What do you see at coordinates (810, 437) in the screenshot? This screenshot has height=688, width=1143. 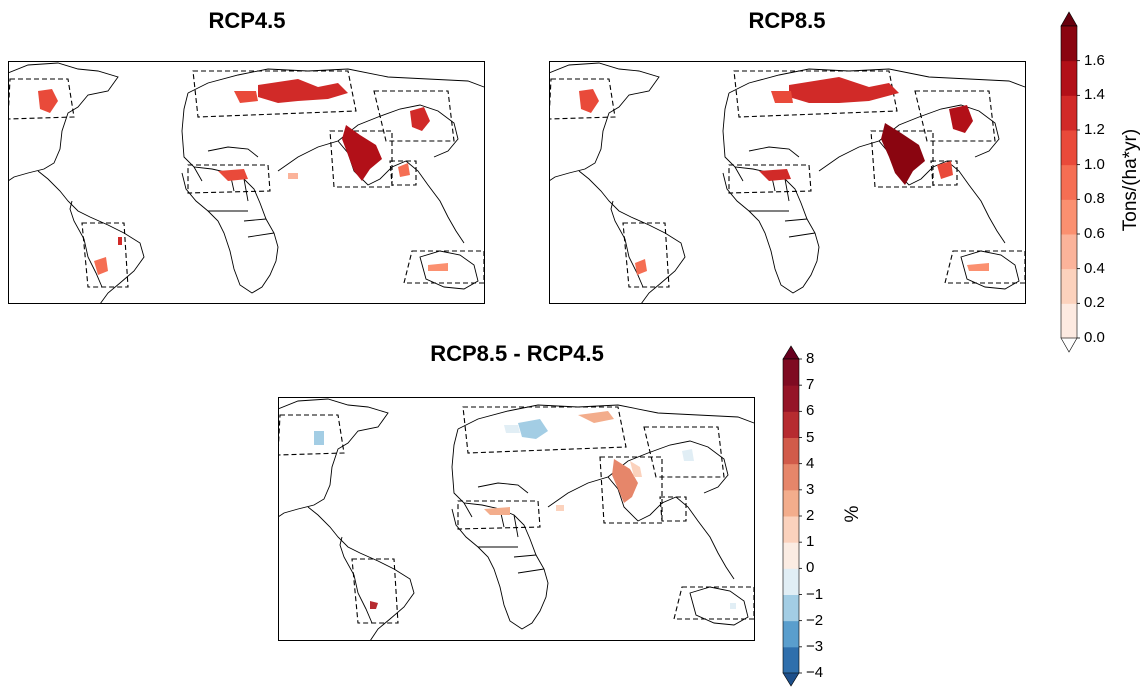 I see `colorbar-tick-label: 5` at bounding box center [810, 437].